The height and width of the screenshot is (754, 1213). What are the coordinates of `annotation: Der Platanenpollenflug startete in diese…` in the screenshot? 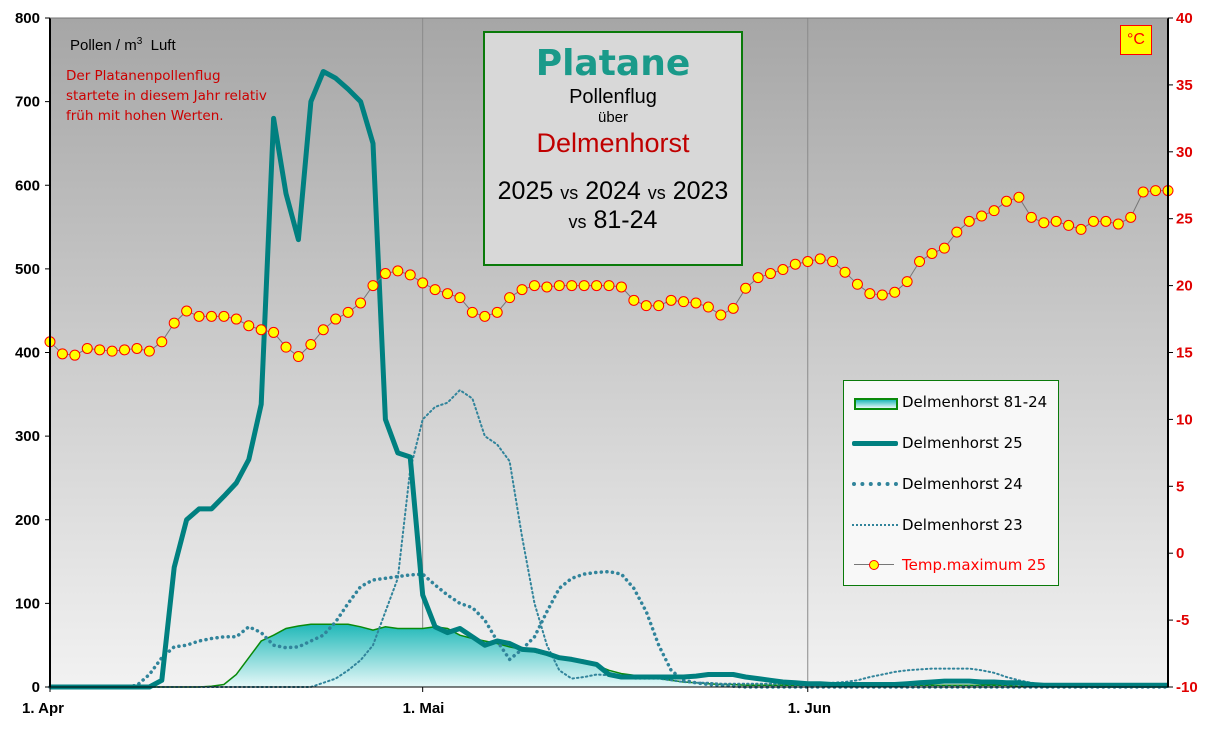 It's located at (166, 96).